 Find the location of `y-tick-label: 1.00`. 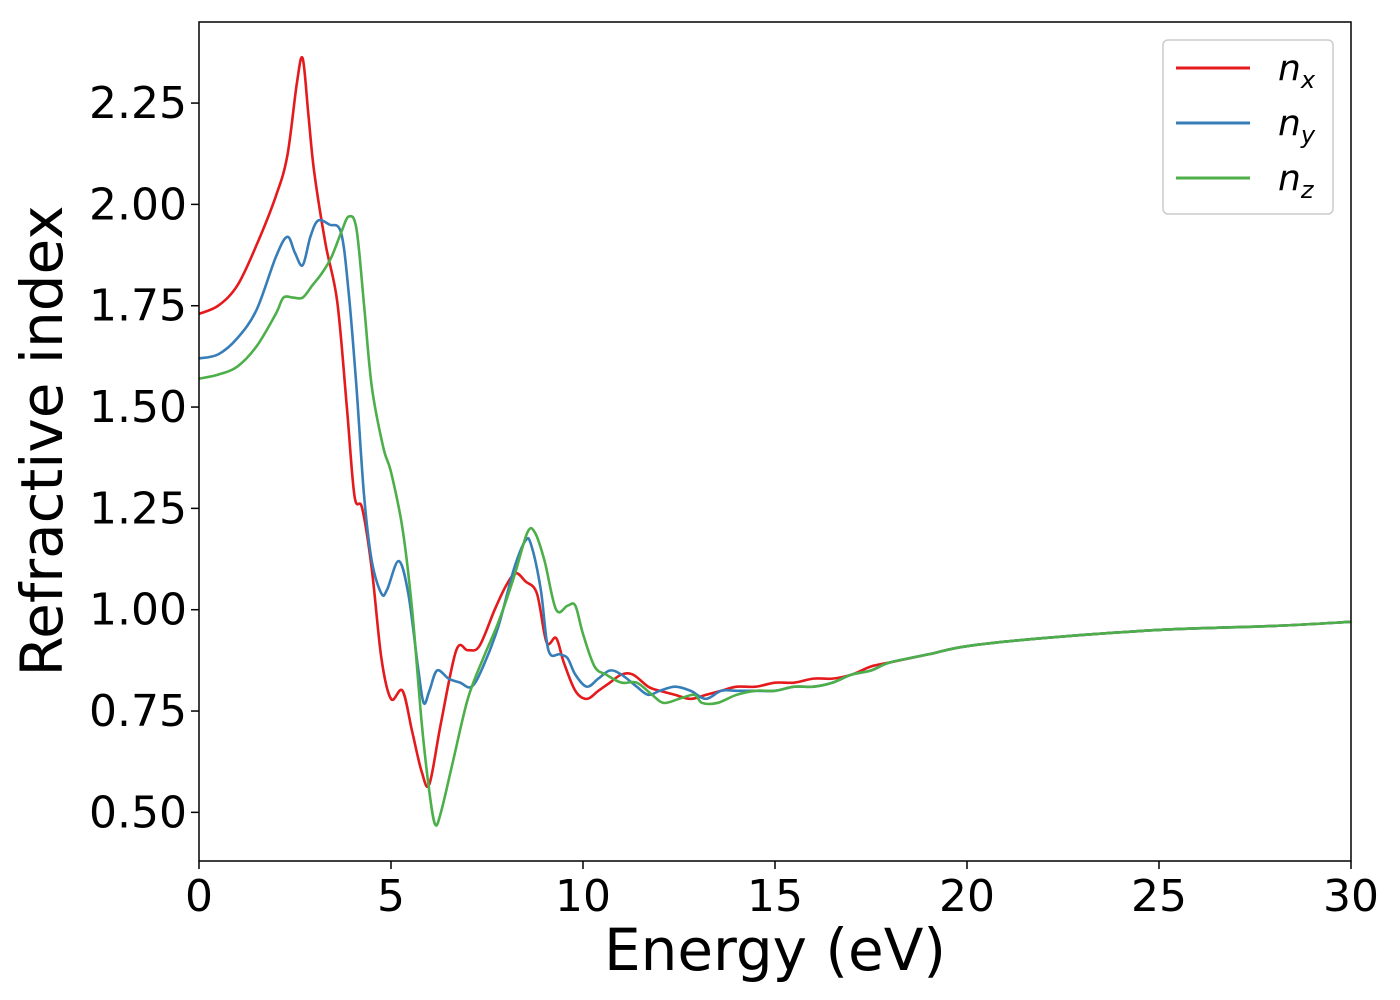

y-tick-label: 1.00 is located at coordinates (138, 610).